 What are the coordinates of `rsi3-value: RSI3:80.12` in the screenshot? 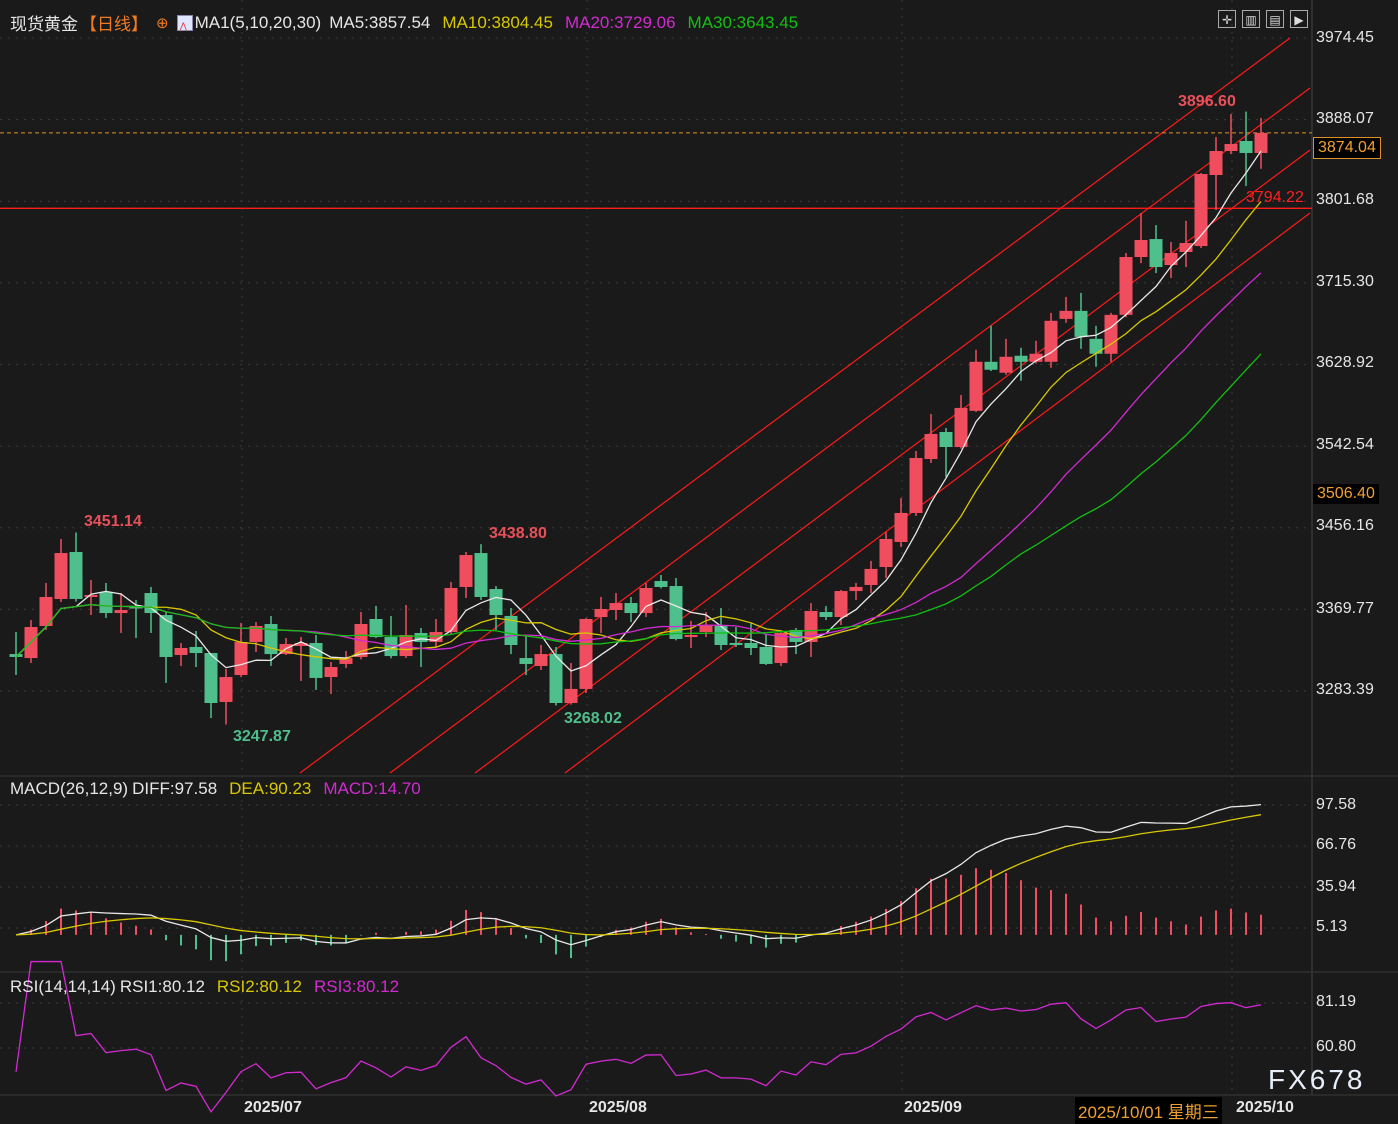 It's located at (356, 986).